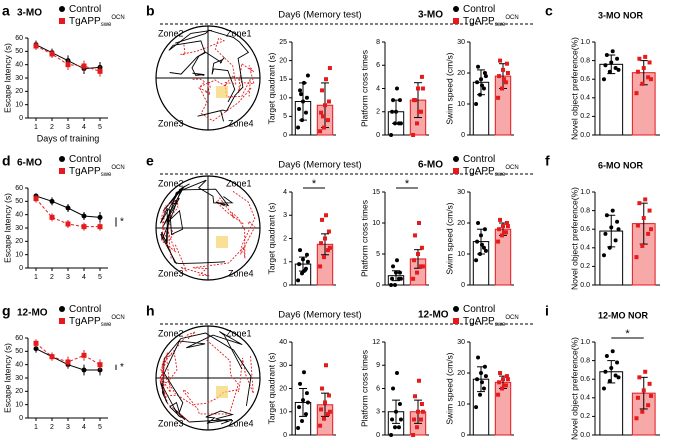 The image size is (685, 447). Describe the element at coordinates (285, 116) in the screenshot. I see `y-tick-label: 5` at that location.